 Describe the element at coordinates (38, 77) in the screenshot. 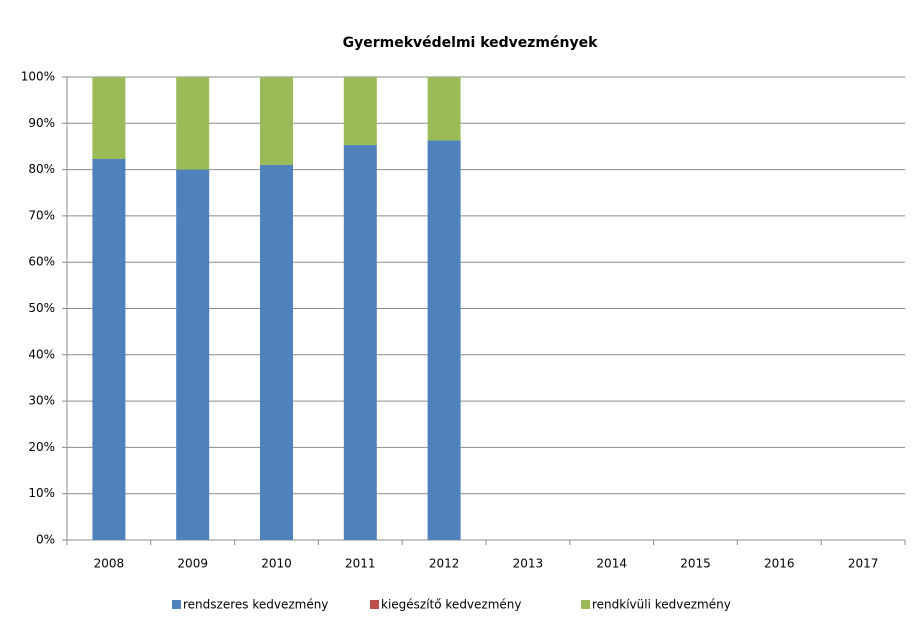

I see `y-tick-label: 100%` at that location.